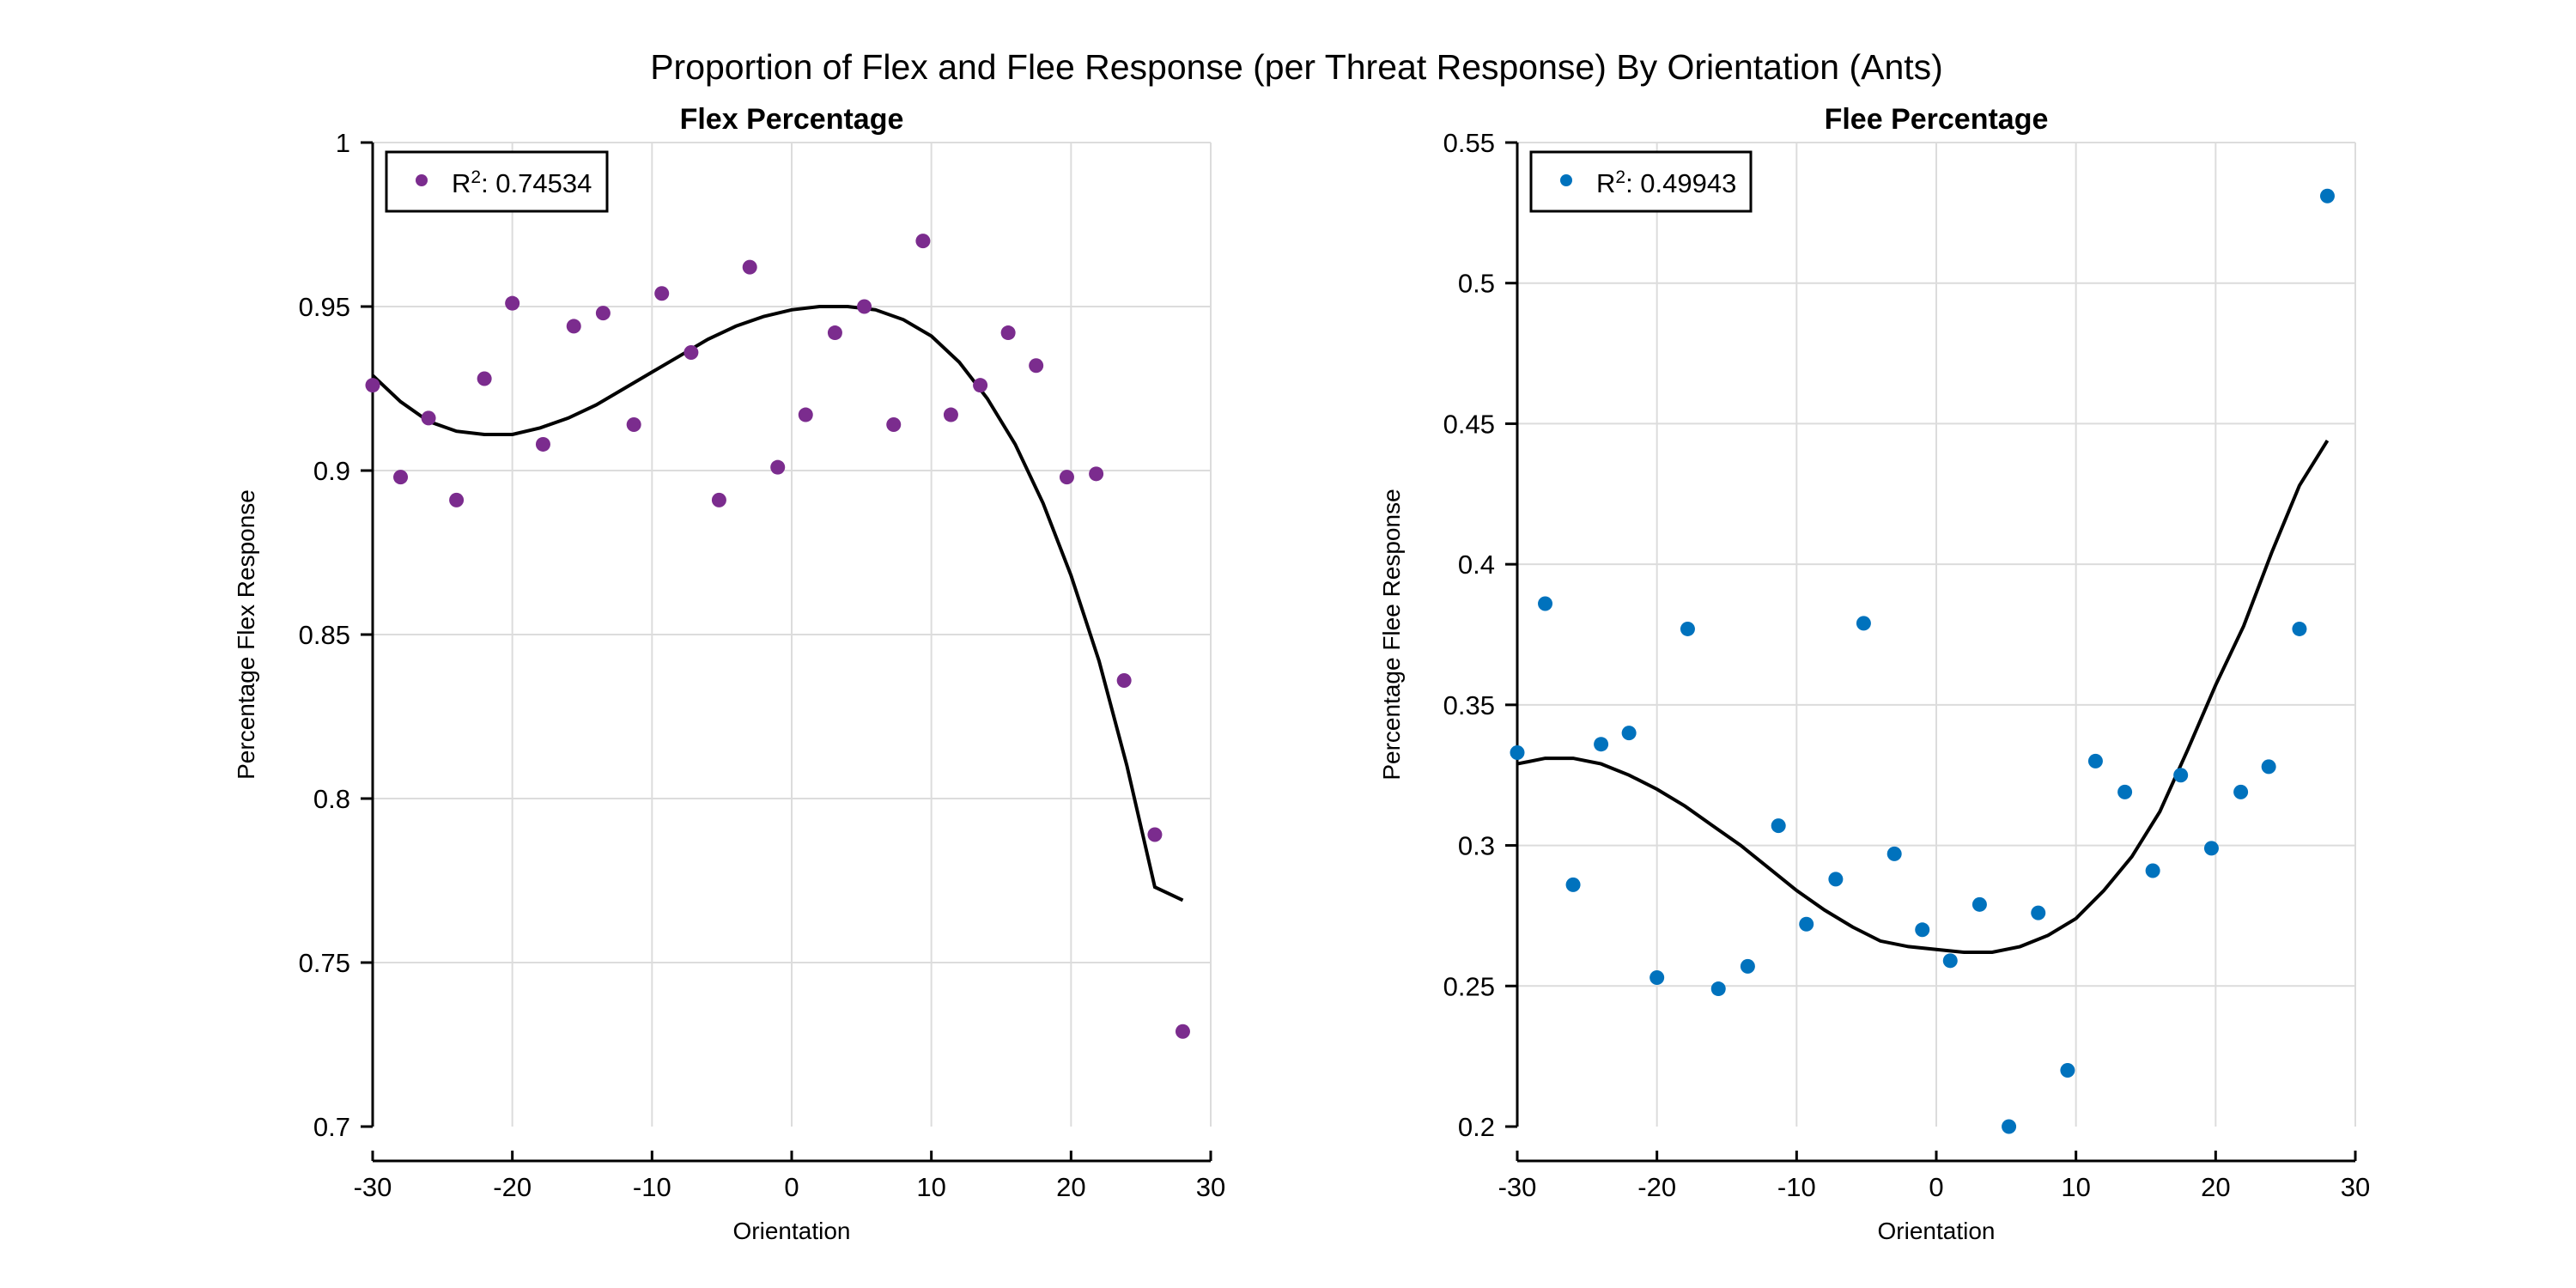 Image resolution: width=2576 pixels, height=1288 pixels. Describe the element at coordinates (332, 1127) in the screenshot. I see `y-tick-label: 0.7` at that location.